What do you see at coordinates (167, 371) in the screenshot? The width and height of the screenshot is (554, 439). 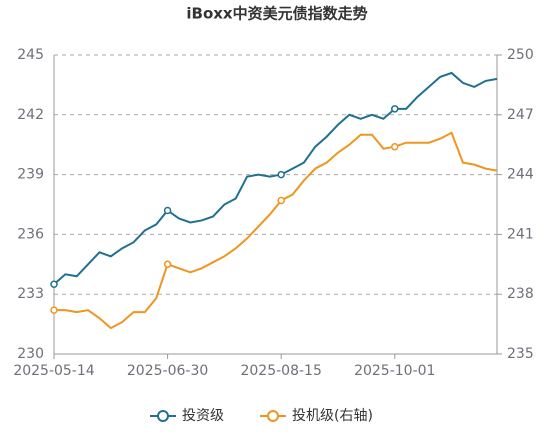 I see `x-tick-label: 2025-06-30` at bounding box center [167, 371].